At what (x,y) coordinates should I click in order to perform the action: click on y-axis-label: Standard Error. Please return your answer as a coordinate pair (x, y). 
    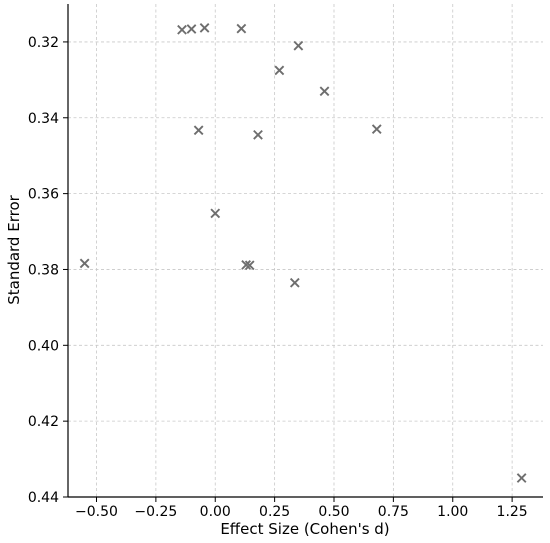
    Looking at the image, I should click on (14, 249).